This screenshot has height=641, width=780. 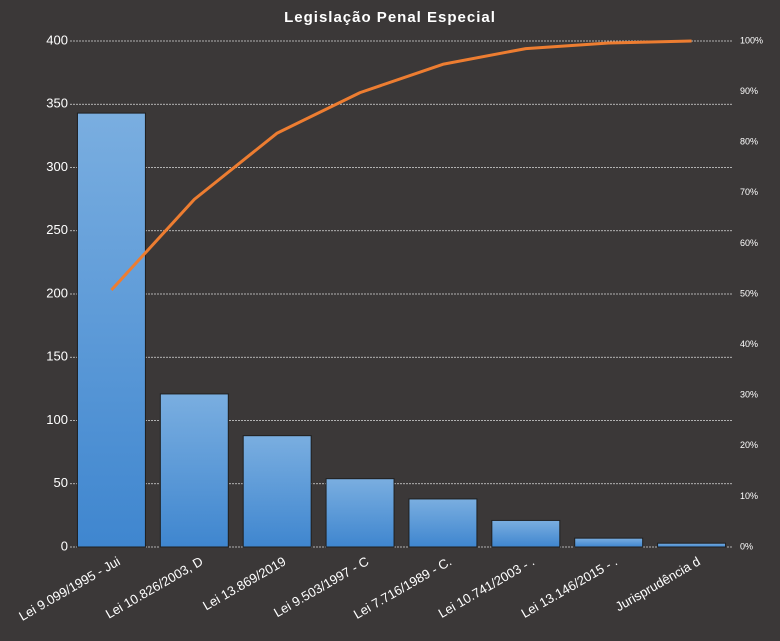 I want to click on y2-tick-label: 60%, so click(x=749, y=243).